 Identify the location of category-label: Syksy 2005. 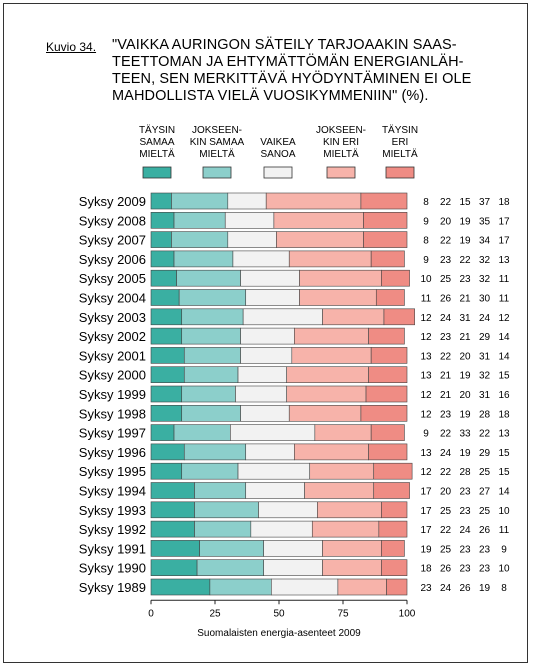
(112, 278).